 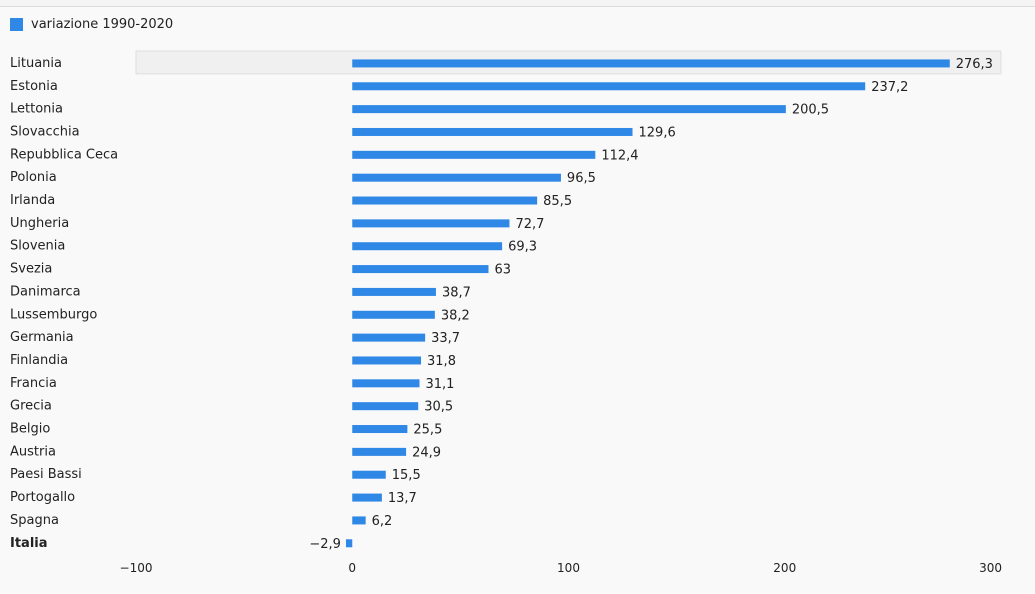 I want to click on data-label: 25,5, so click(x=427, y=430).